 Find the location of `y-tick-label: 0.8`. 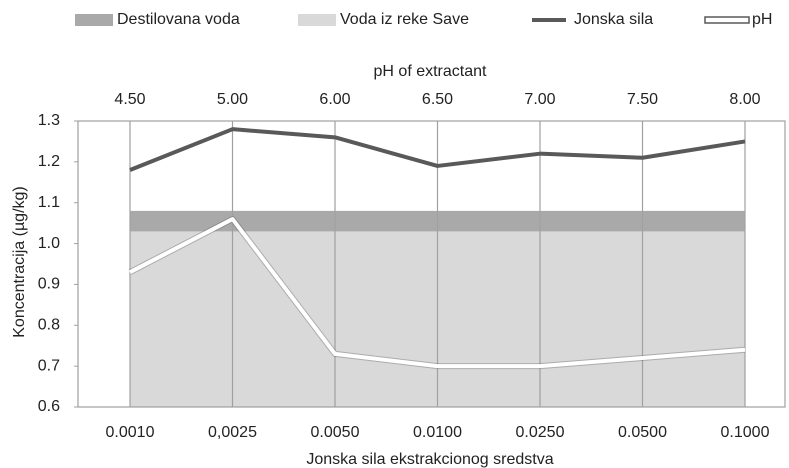

y-tick-label: 0.8 is located at coordinates (49, 325).